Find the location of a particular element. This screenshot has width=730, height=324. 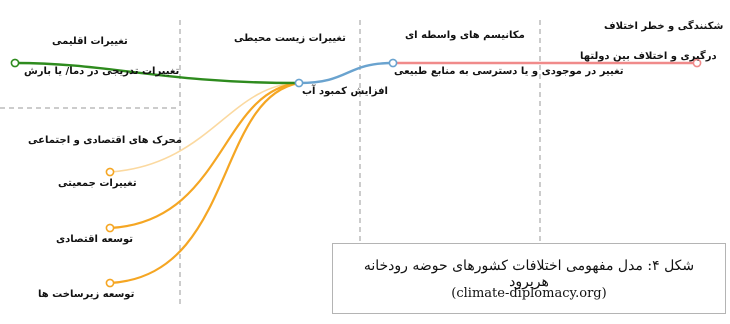

link-climate is located at coordinates (157, 73).